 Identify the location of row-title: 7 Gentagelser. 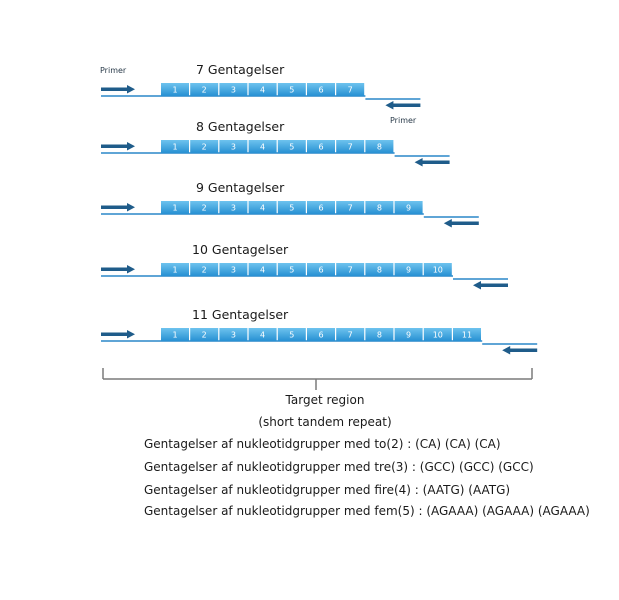
(240, 69).